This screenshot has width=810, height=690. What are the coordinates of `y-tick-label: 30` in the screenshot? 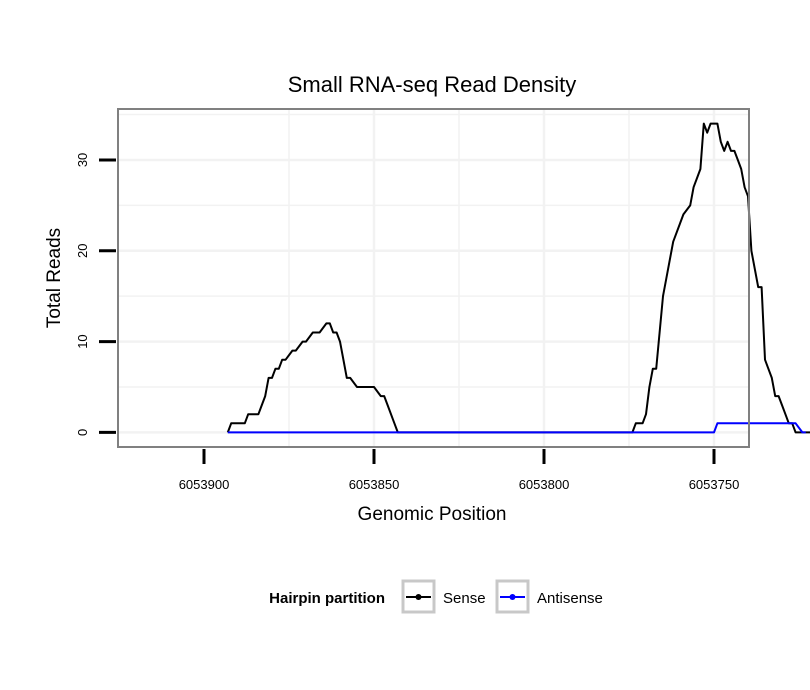 It's located at (82, 160).